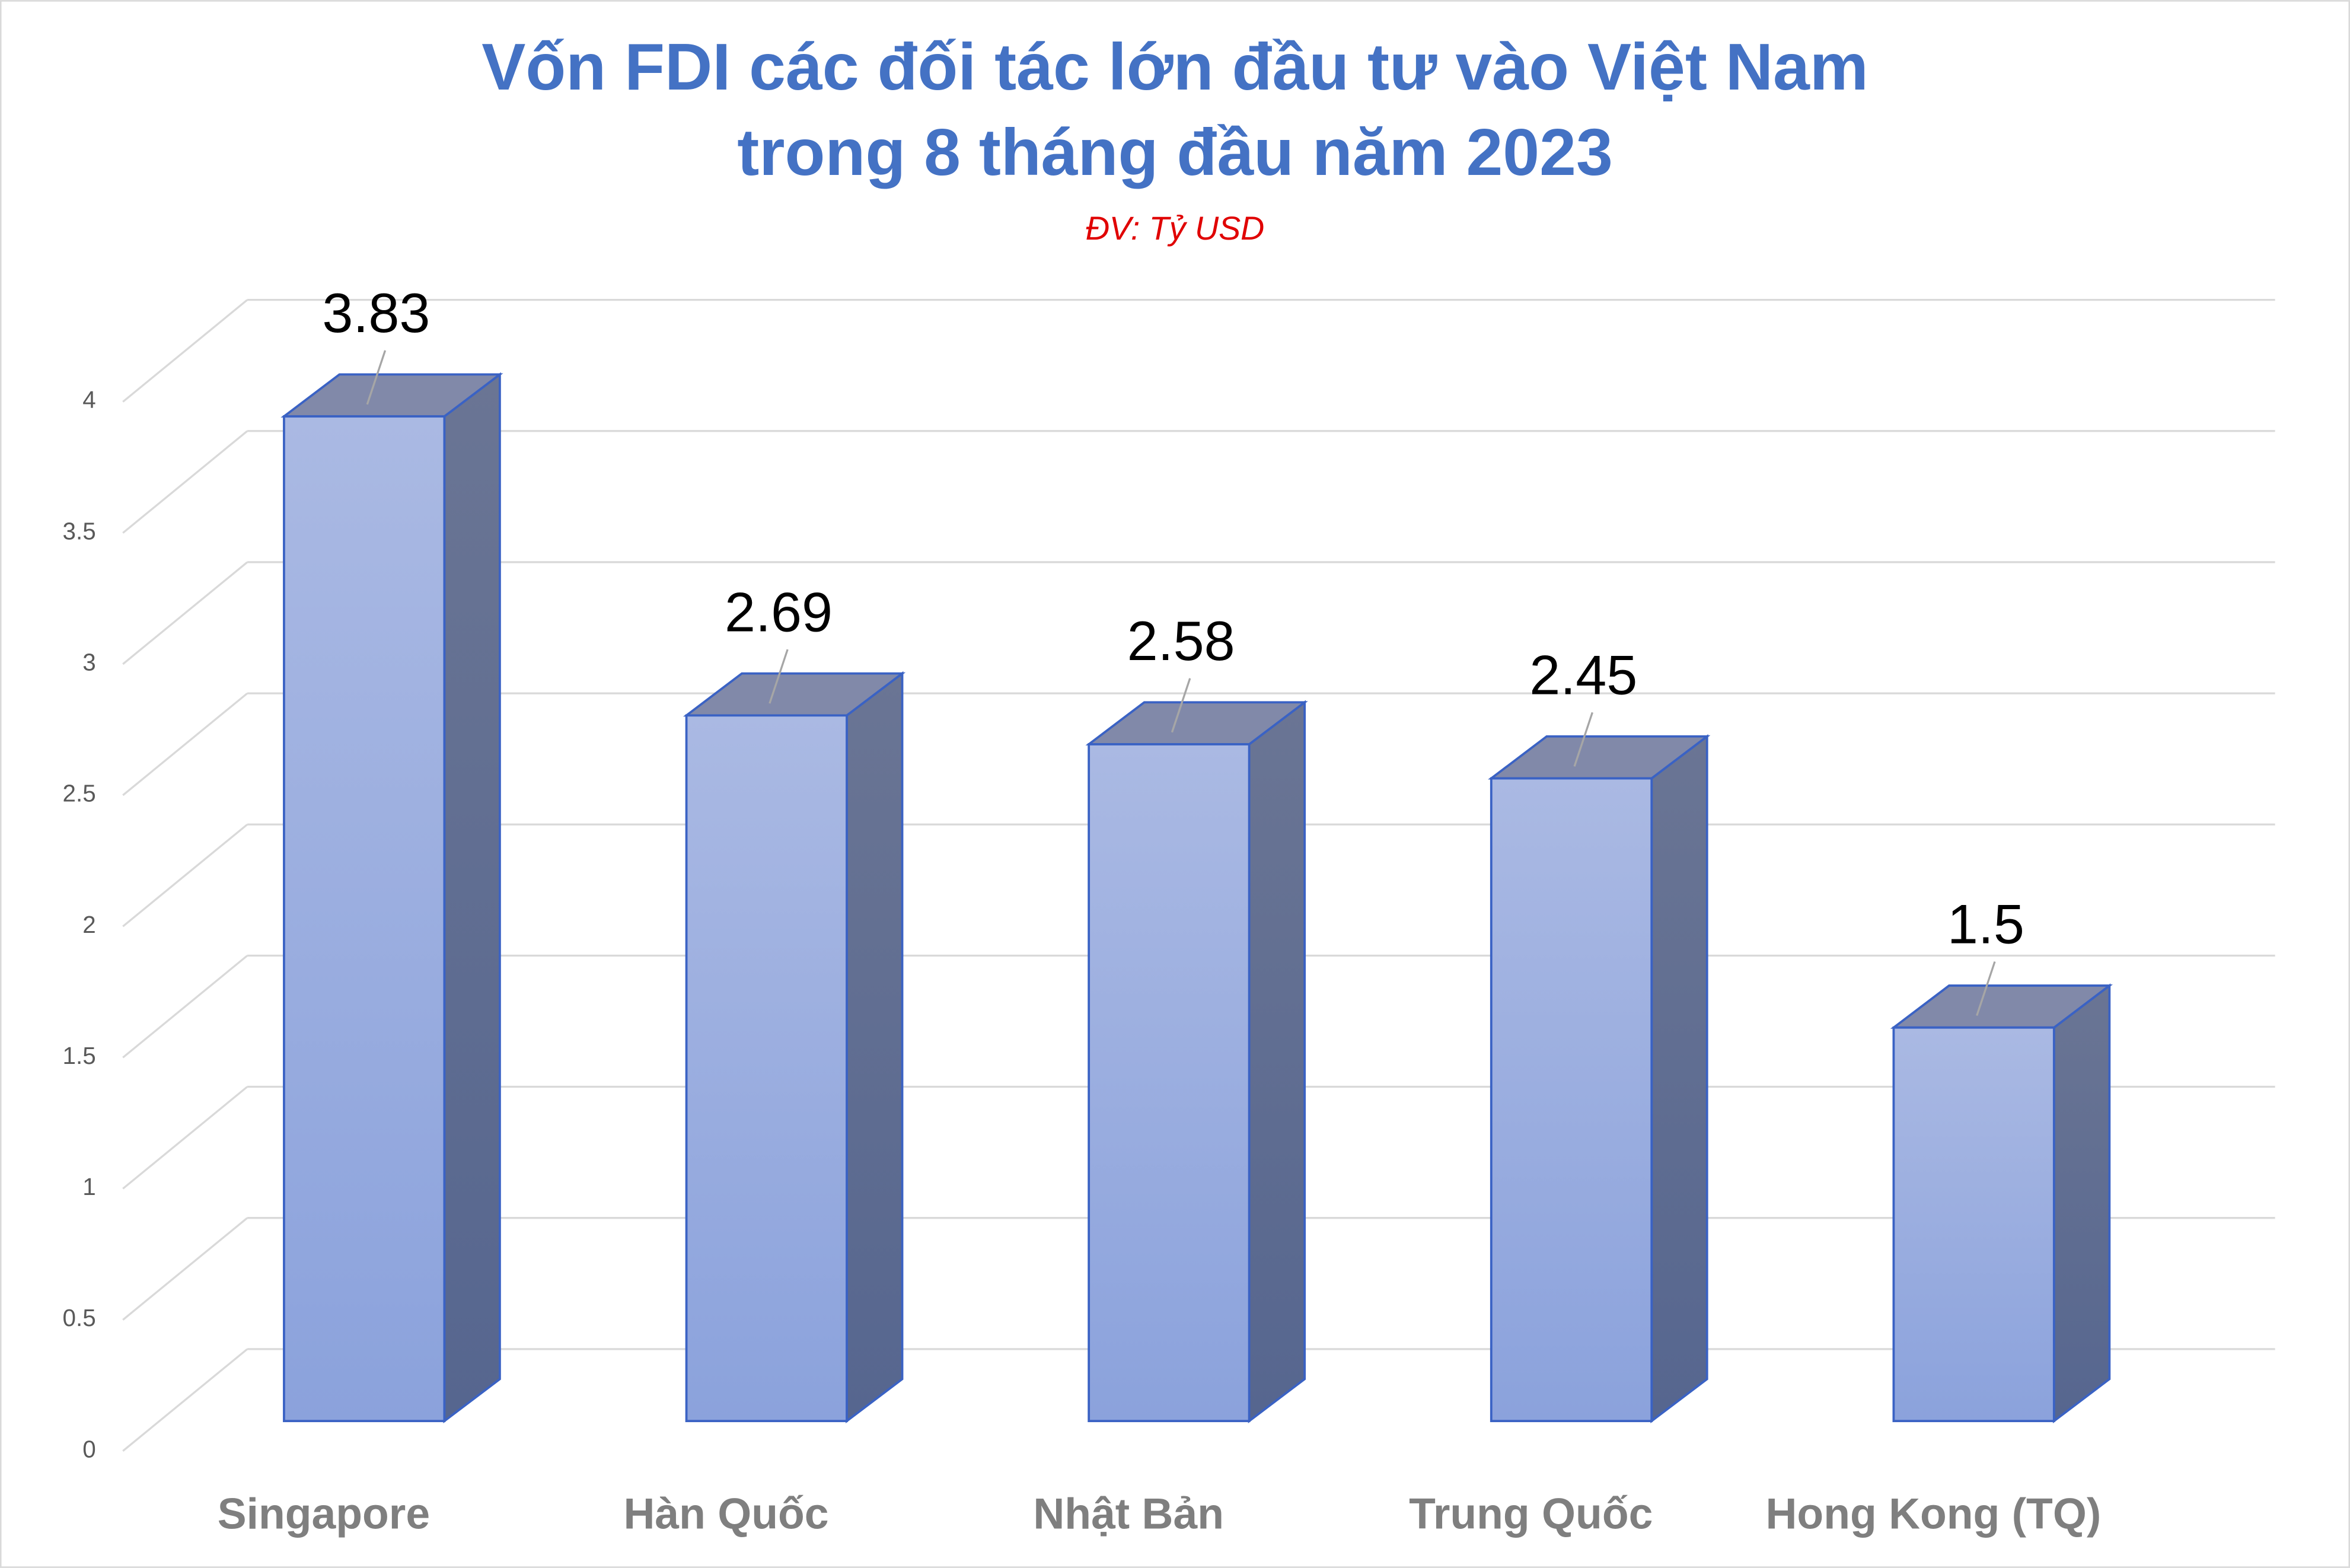 The image size is (2350, 1568). Describe the element at coordinates (88, 1186) in the screenshot. I see `y-tick-label: 1` at that location.